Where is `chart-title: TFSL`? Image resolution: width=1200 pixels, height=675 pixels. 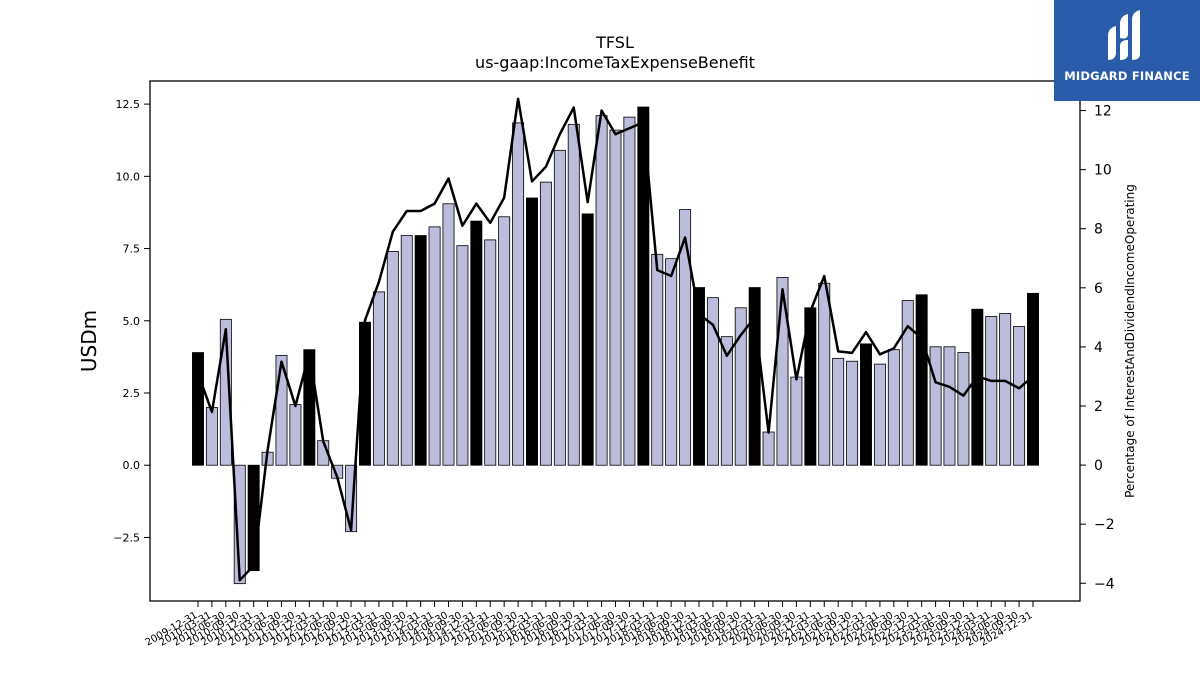
chart-title: TFSL is located at coordinates (614, 42).